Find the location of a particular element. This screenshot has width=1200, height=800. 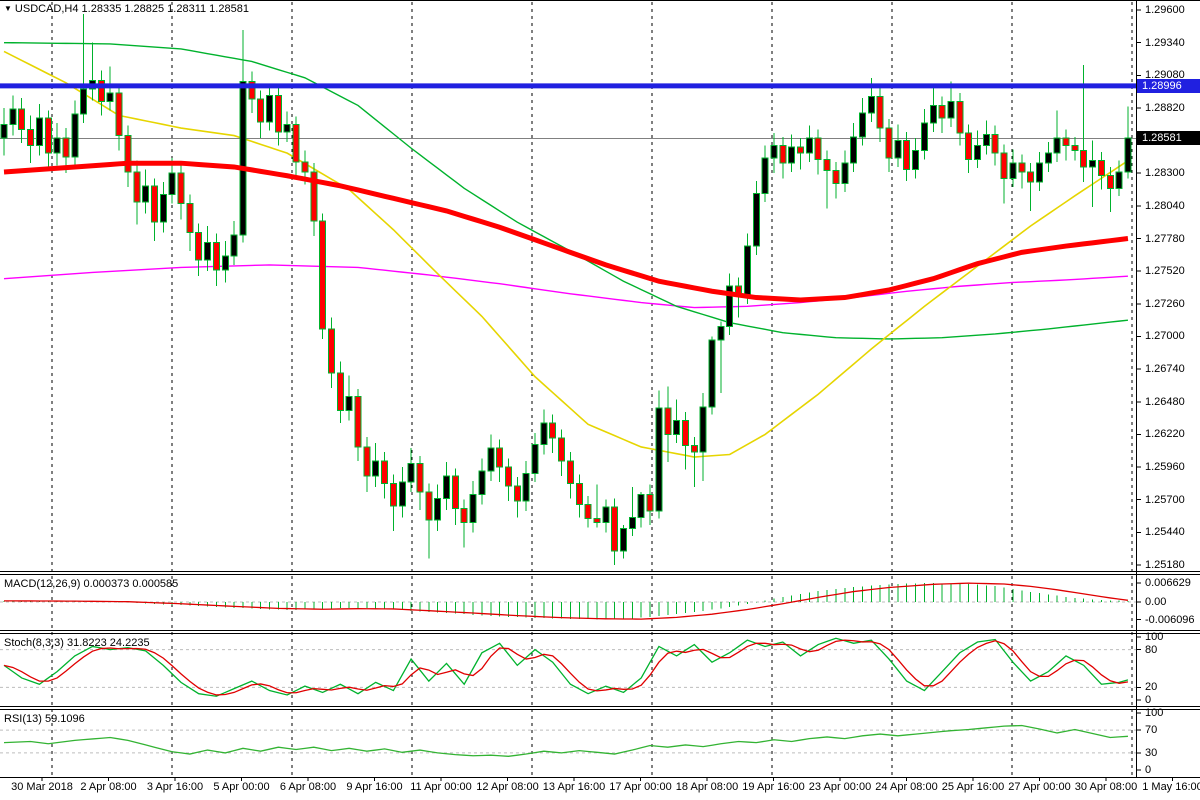

macd-signal-line is located at coordinates (566, 601).